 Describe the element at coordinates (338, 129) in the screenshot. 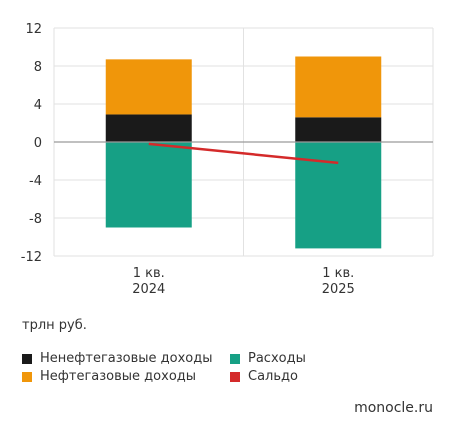

I see `bar-s0-c1` at that location.